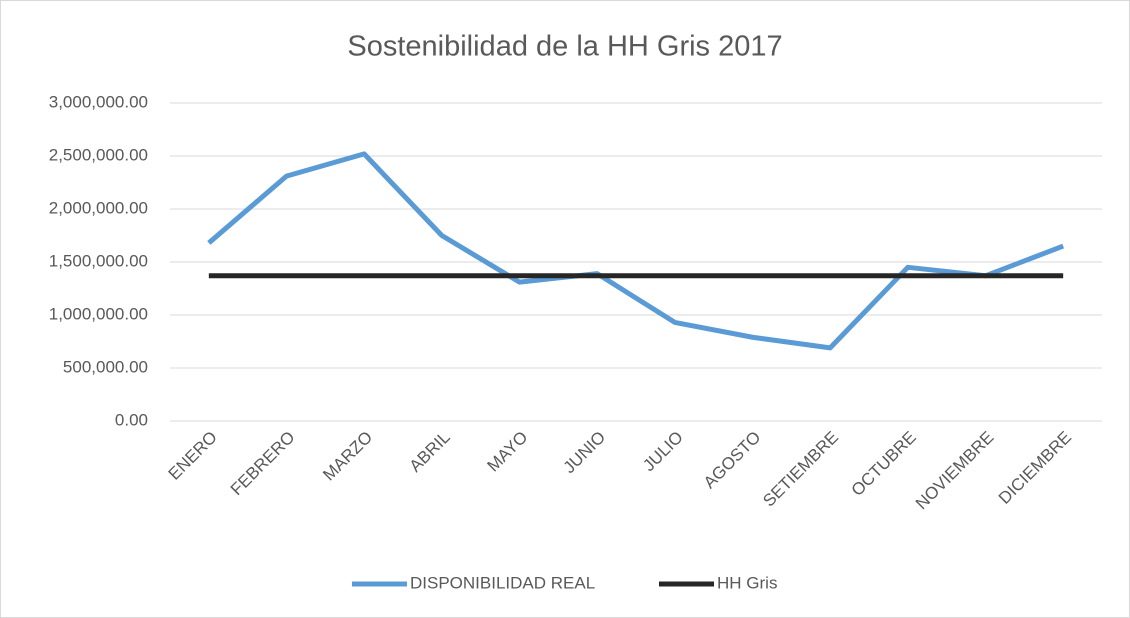 This screenshot has height=618, width=1130. What do you see at coordinates (564, 47) in the screenshot?
I see `chart-title: Sostenibilidad de la HH Gris 2017` at bounding box center [564, 47].